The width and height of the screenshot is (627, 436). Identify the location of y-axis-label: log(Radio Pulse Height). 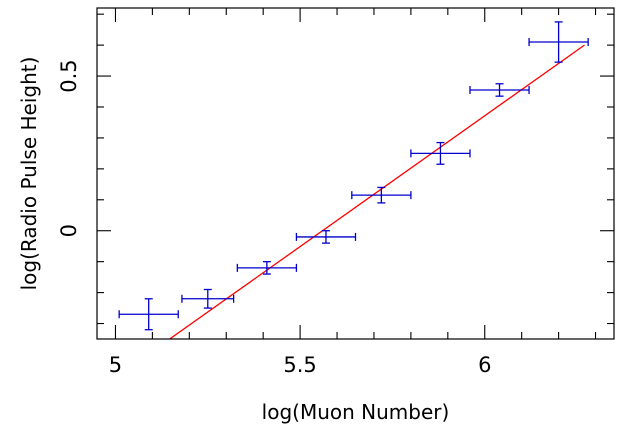
(29, 174).